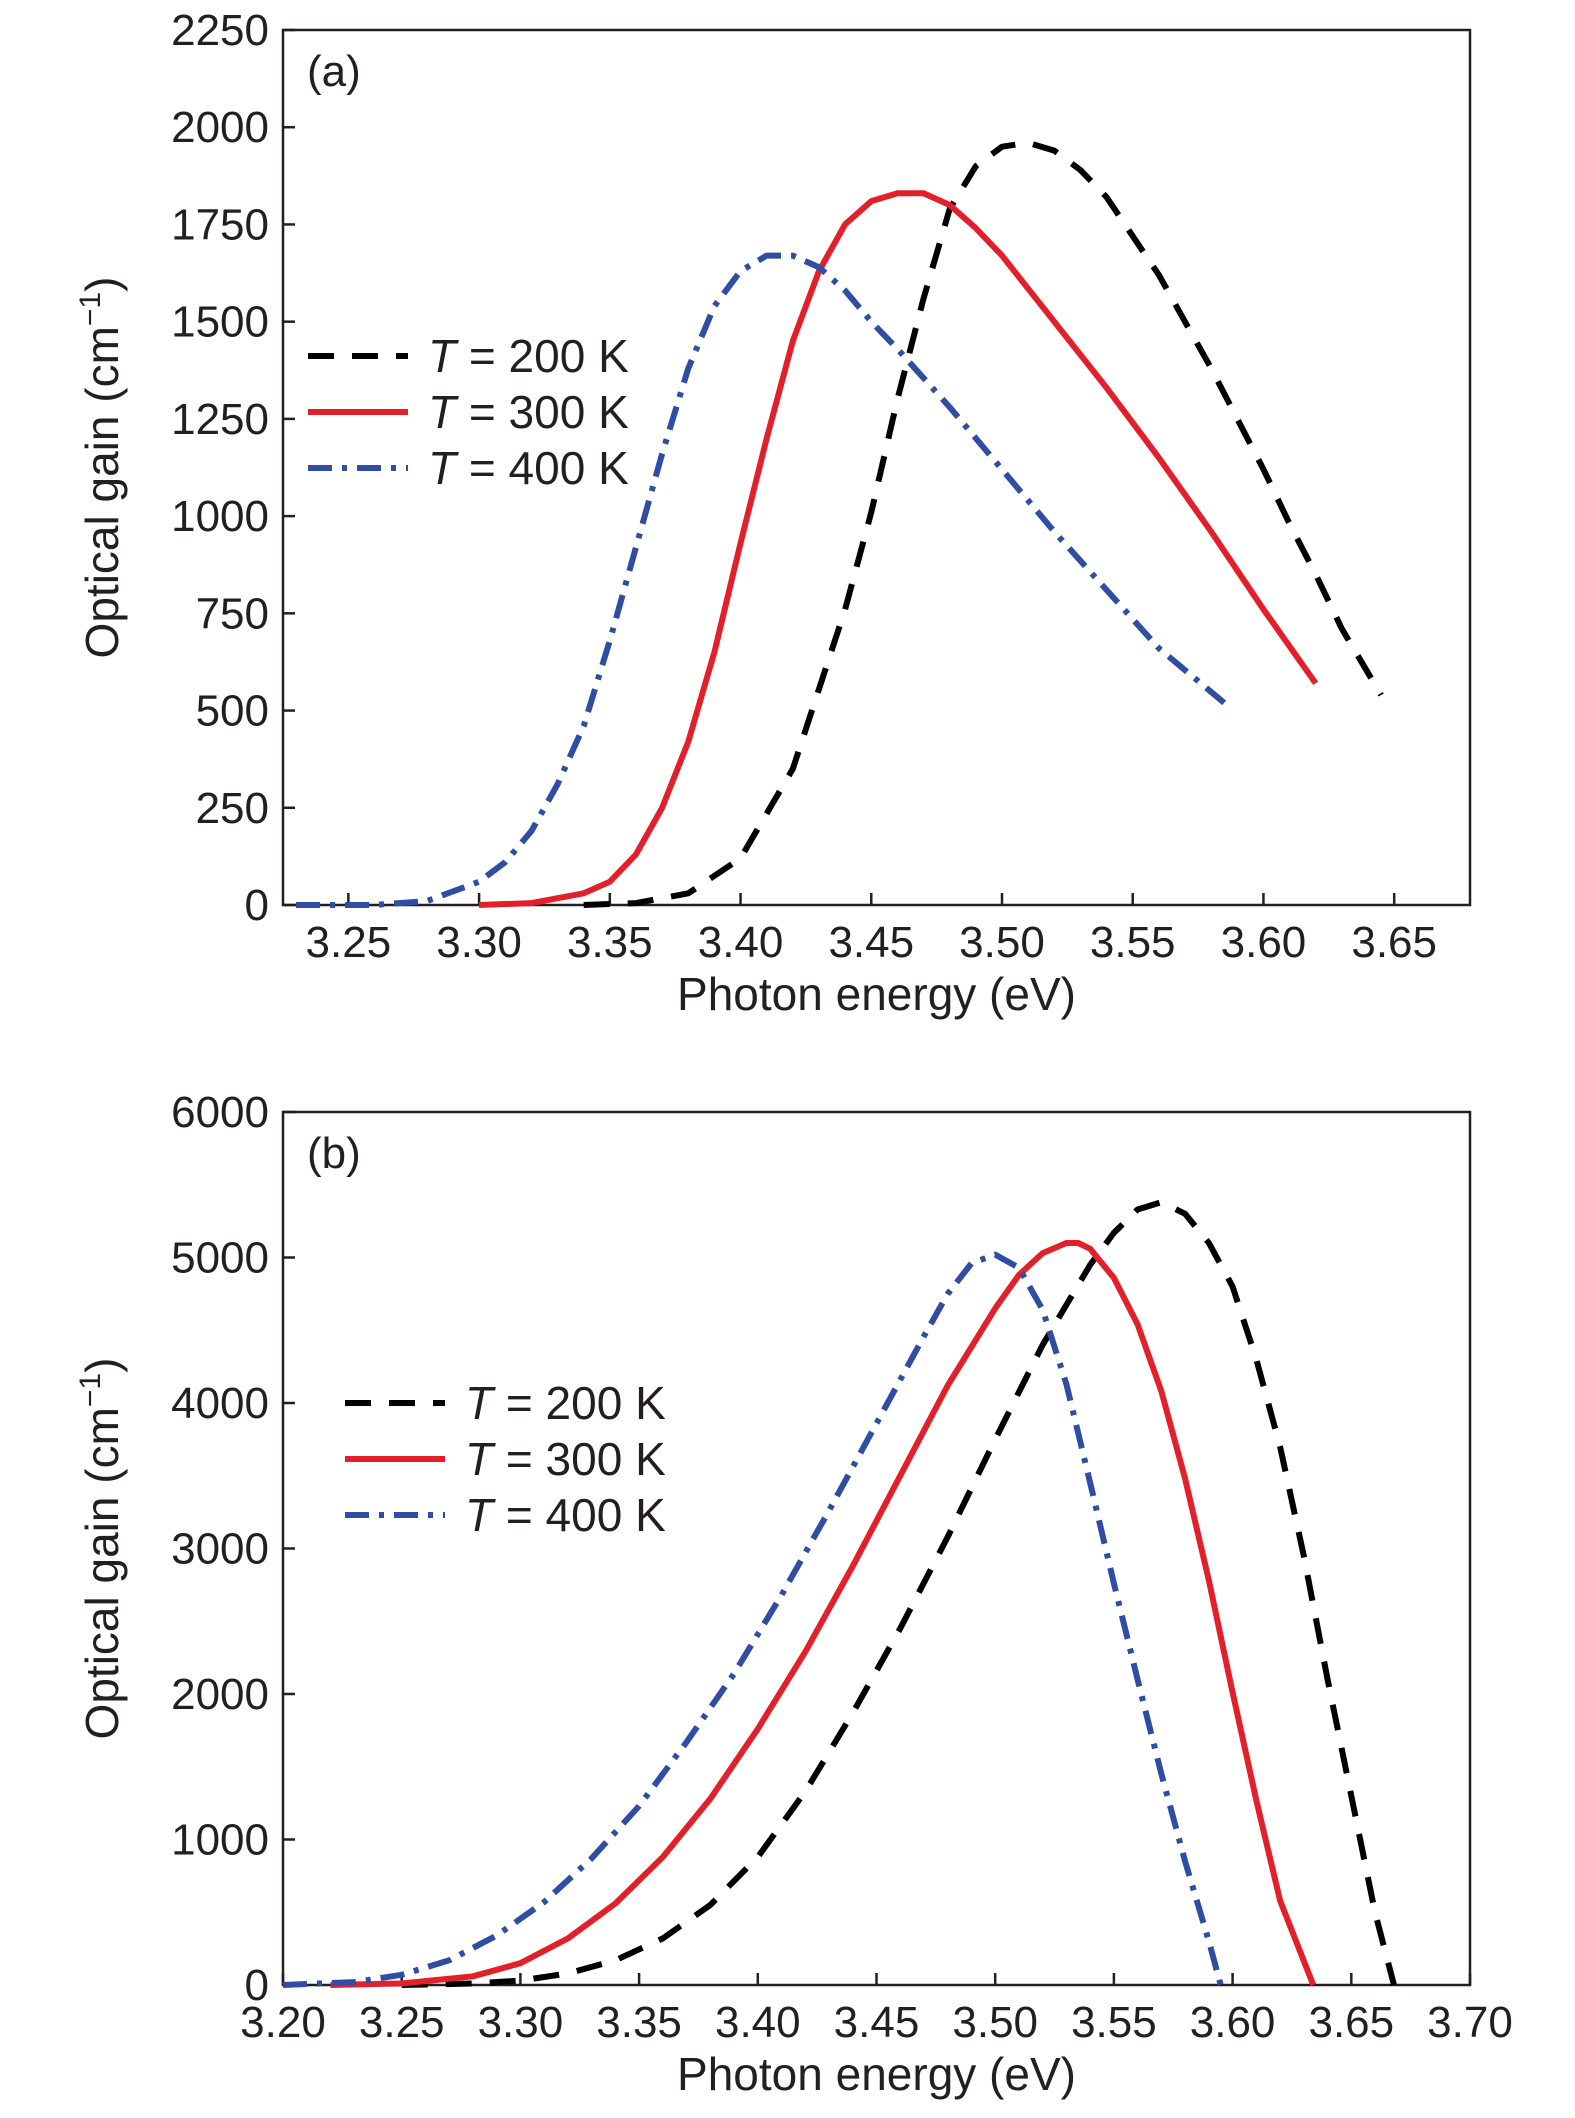 This screenshot has height=2118, width=1575. What do you see at coordinates (1470, 2022) in the screenshot?
I see `x-tick-label: 3.70` at bounding box center [1470, 2022].